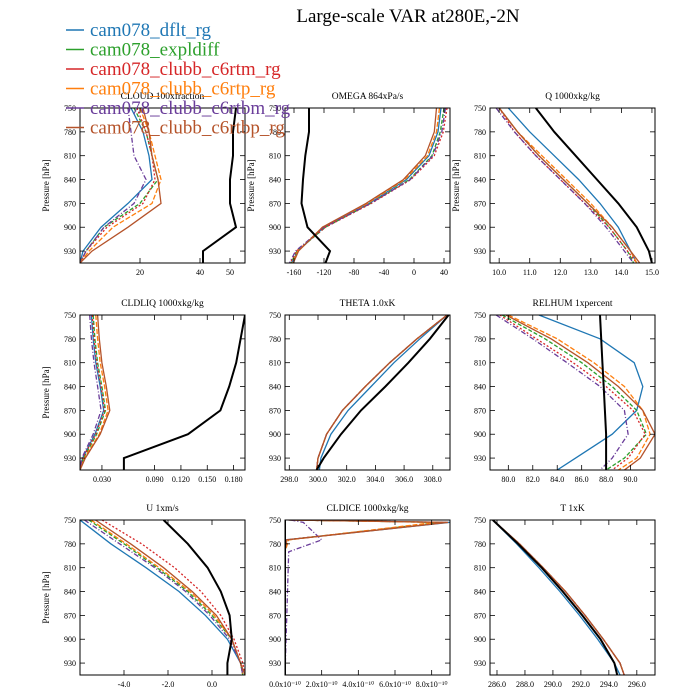 This screenshot has width=700, height=700. I want to click on x-tick-label: 80.0, so click(508, 479).